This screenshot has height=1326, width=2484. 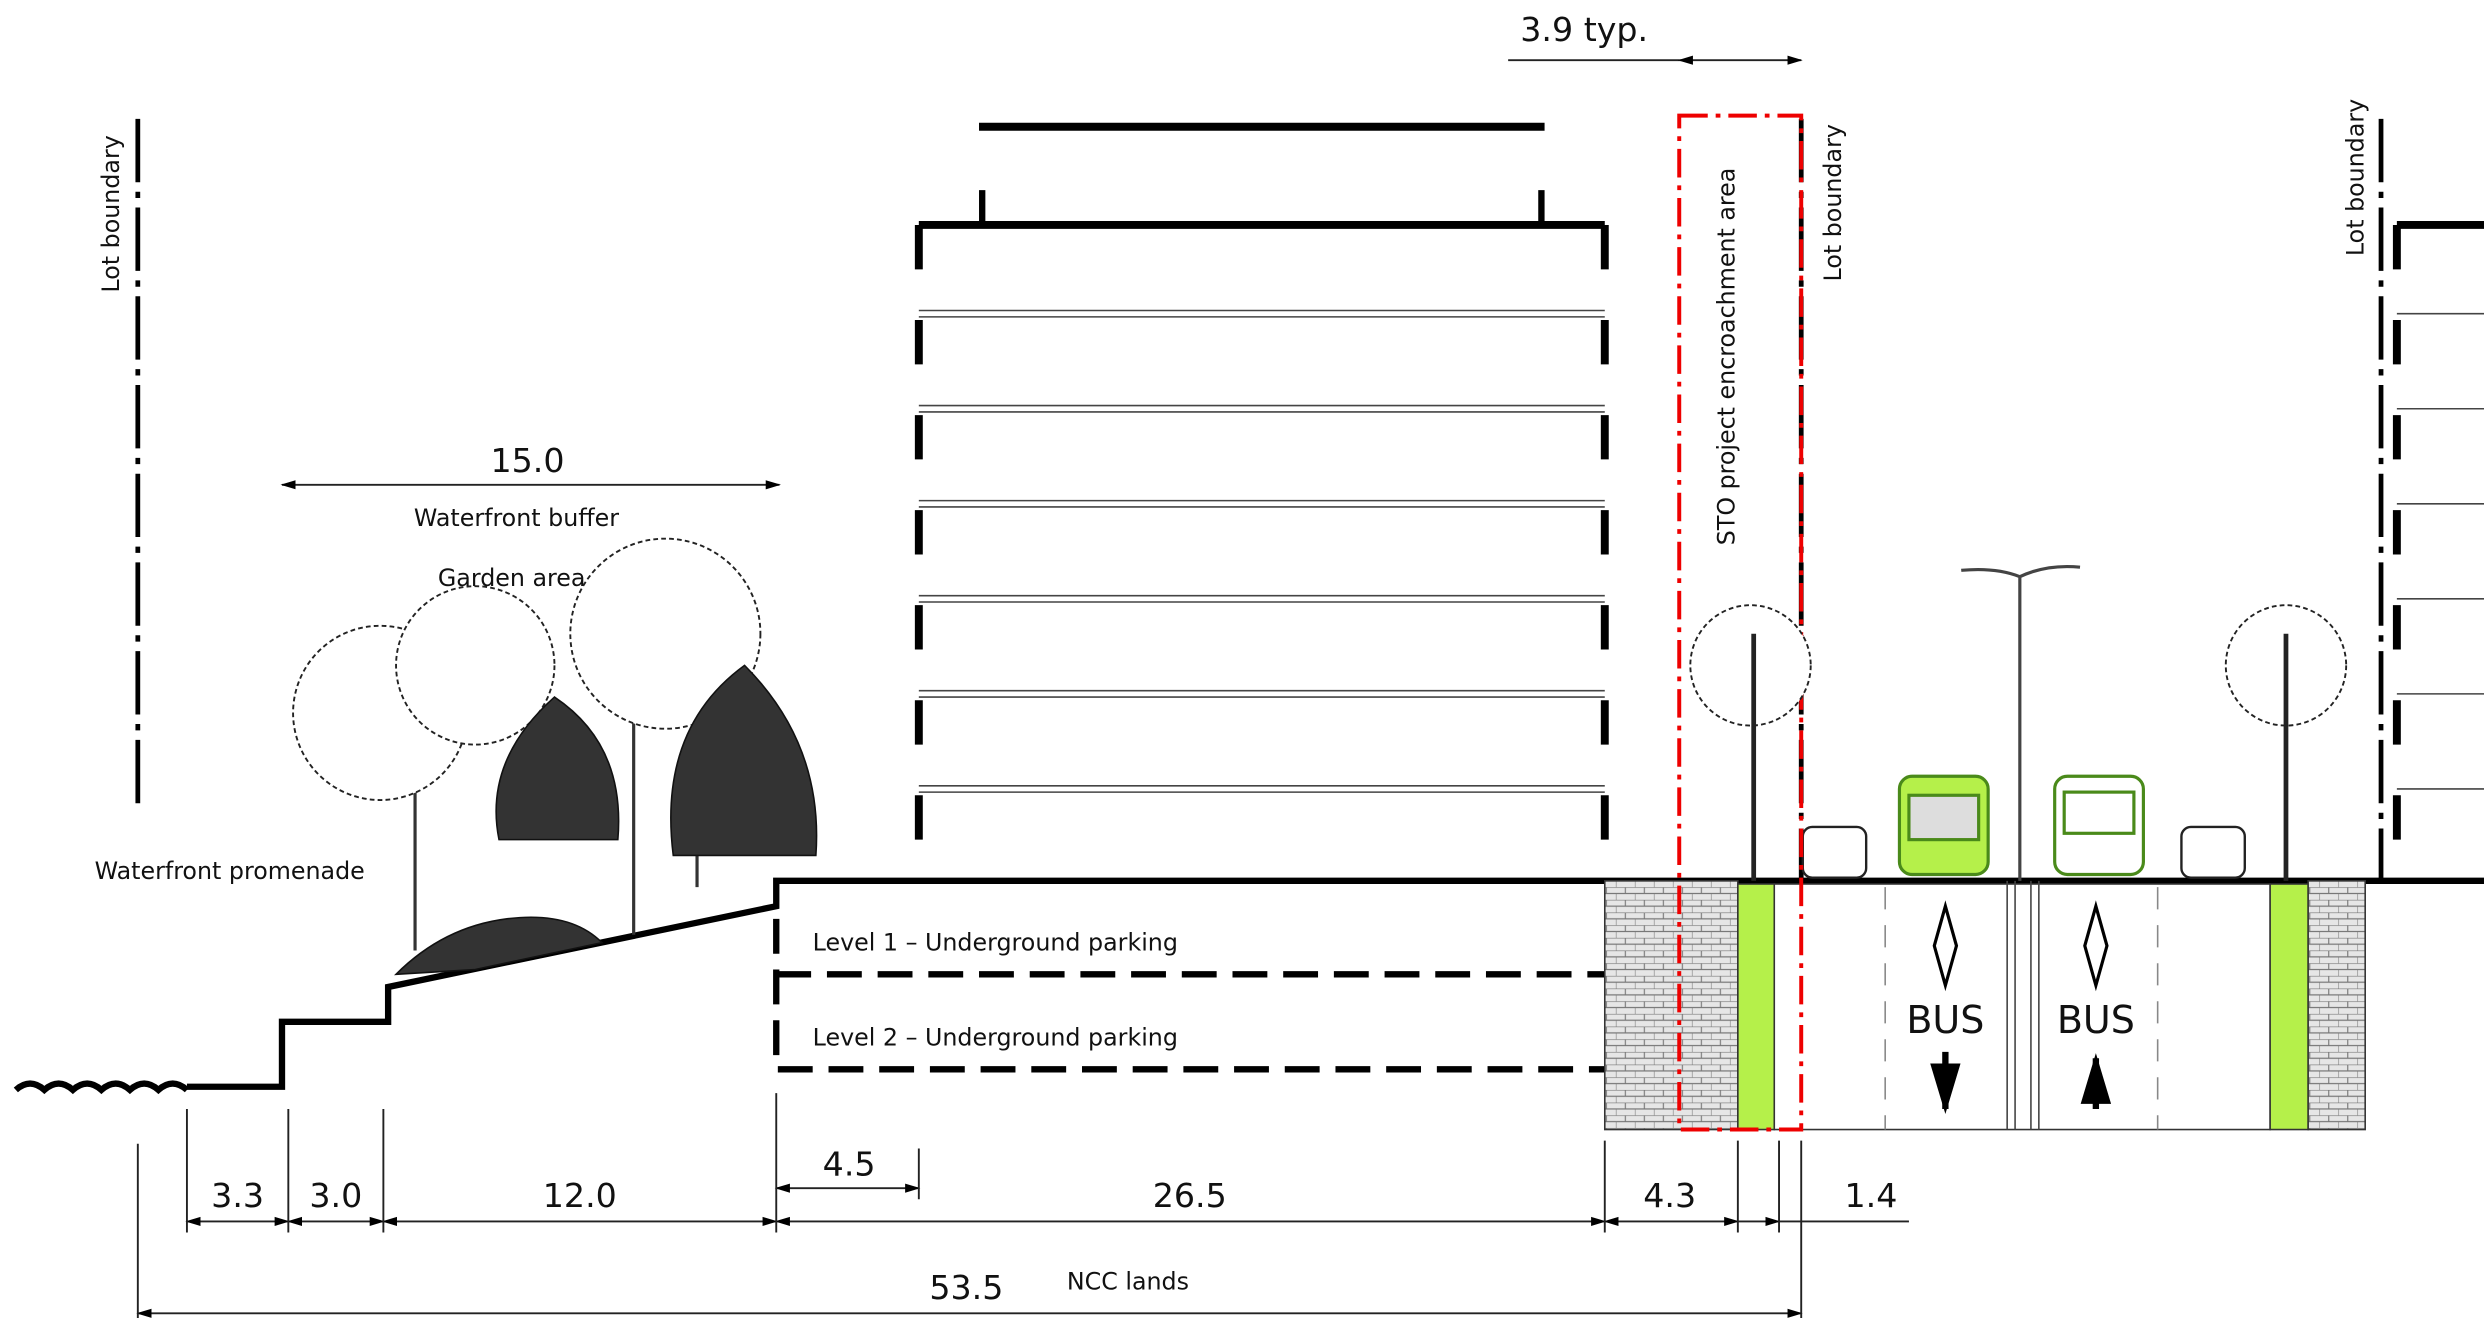 I want to click on dimension-label: 3.9 typ., so click(x=1584, y=29).